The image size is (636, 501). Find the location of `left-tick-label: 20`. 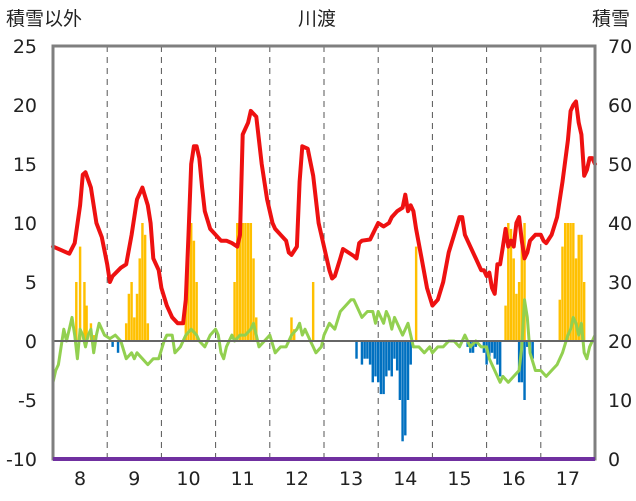

left-tick-label: 20 is located at coordinates (25, 106).